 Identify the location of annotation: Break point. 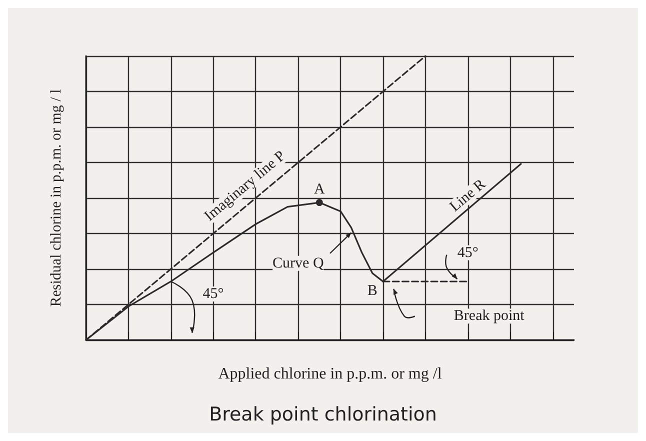
(490, 316).